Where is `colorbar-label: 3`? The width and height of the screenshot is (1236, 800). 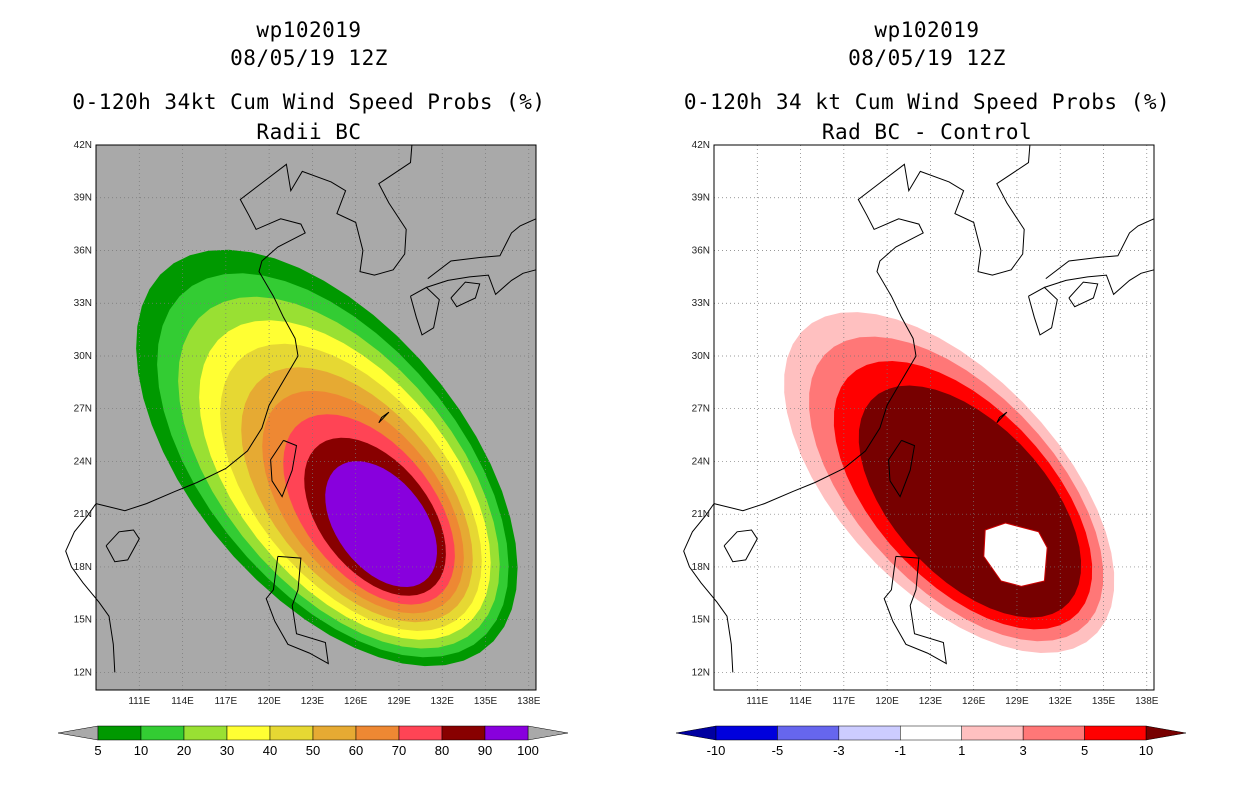
colorbar-label: 3 is located at coordinates (1023, 750).